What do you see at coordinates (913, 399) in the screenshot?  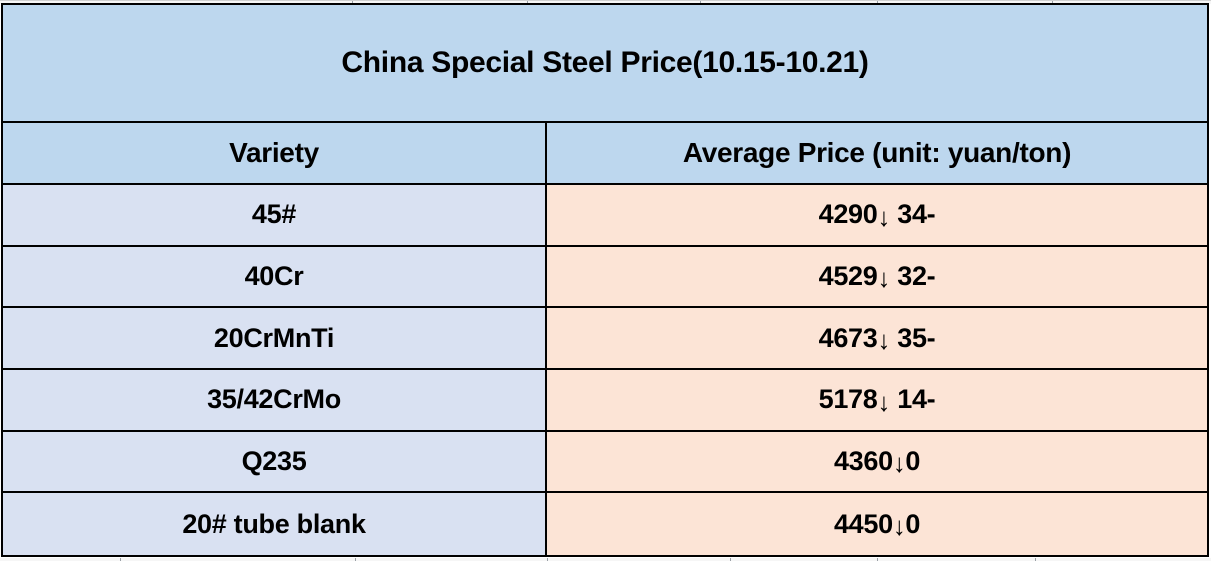 I see `price-change: 14-` at bounding box center [913, 399].